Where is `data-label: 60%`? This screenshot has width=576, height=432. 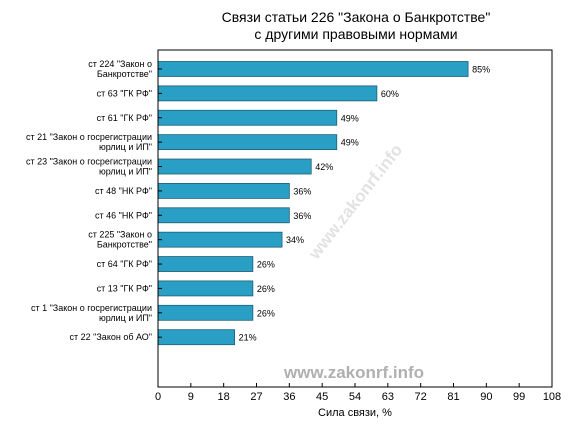 data-label: 60% is located at coordinates (390, 94).